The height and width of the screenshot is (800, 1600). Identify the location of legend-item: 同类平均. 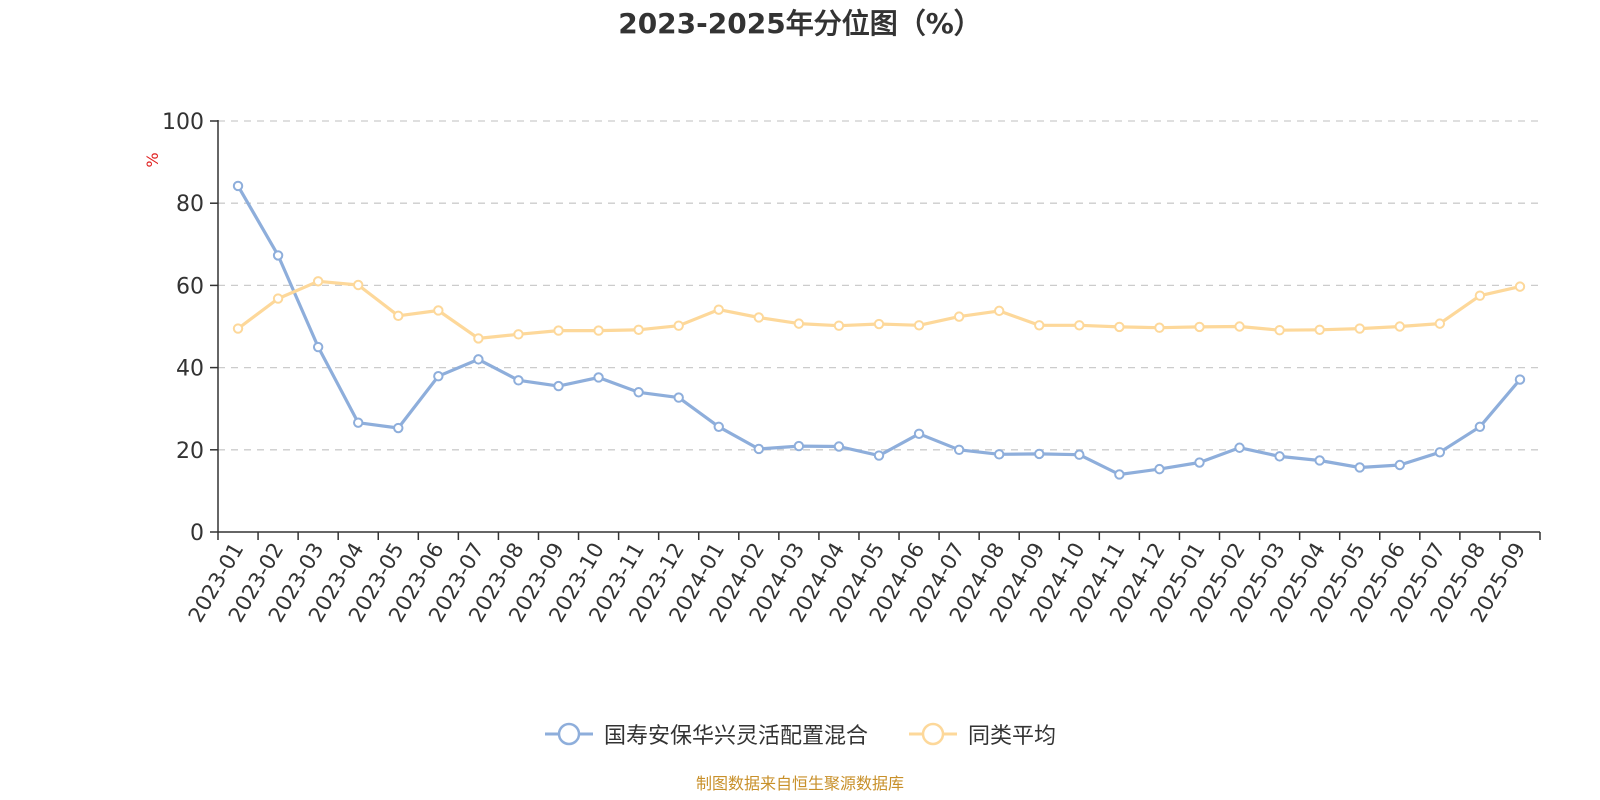
(982, 734).